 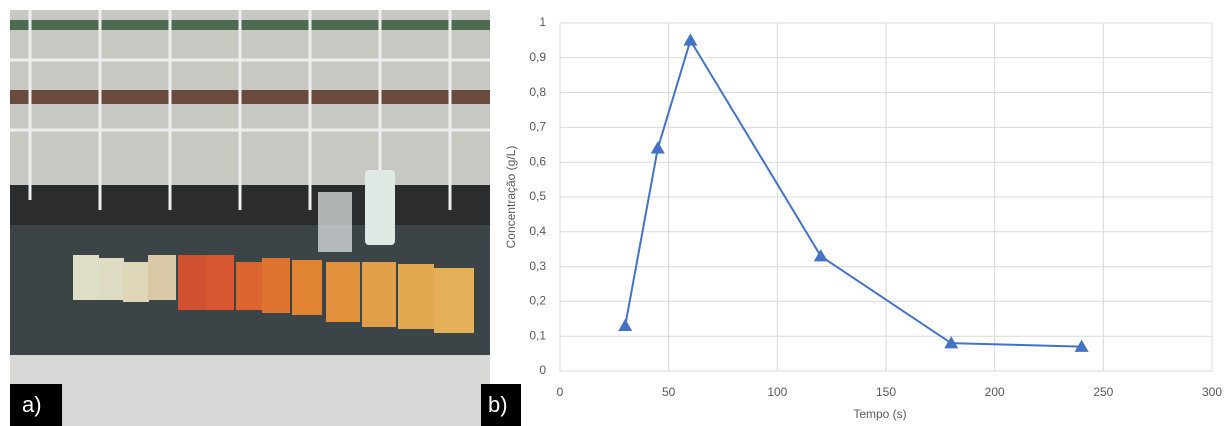 I want to click on y-tick-label: 0,3, so click(x=537, y=266).